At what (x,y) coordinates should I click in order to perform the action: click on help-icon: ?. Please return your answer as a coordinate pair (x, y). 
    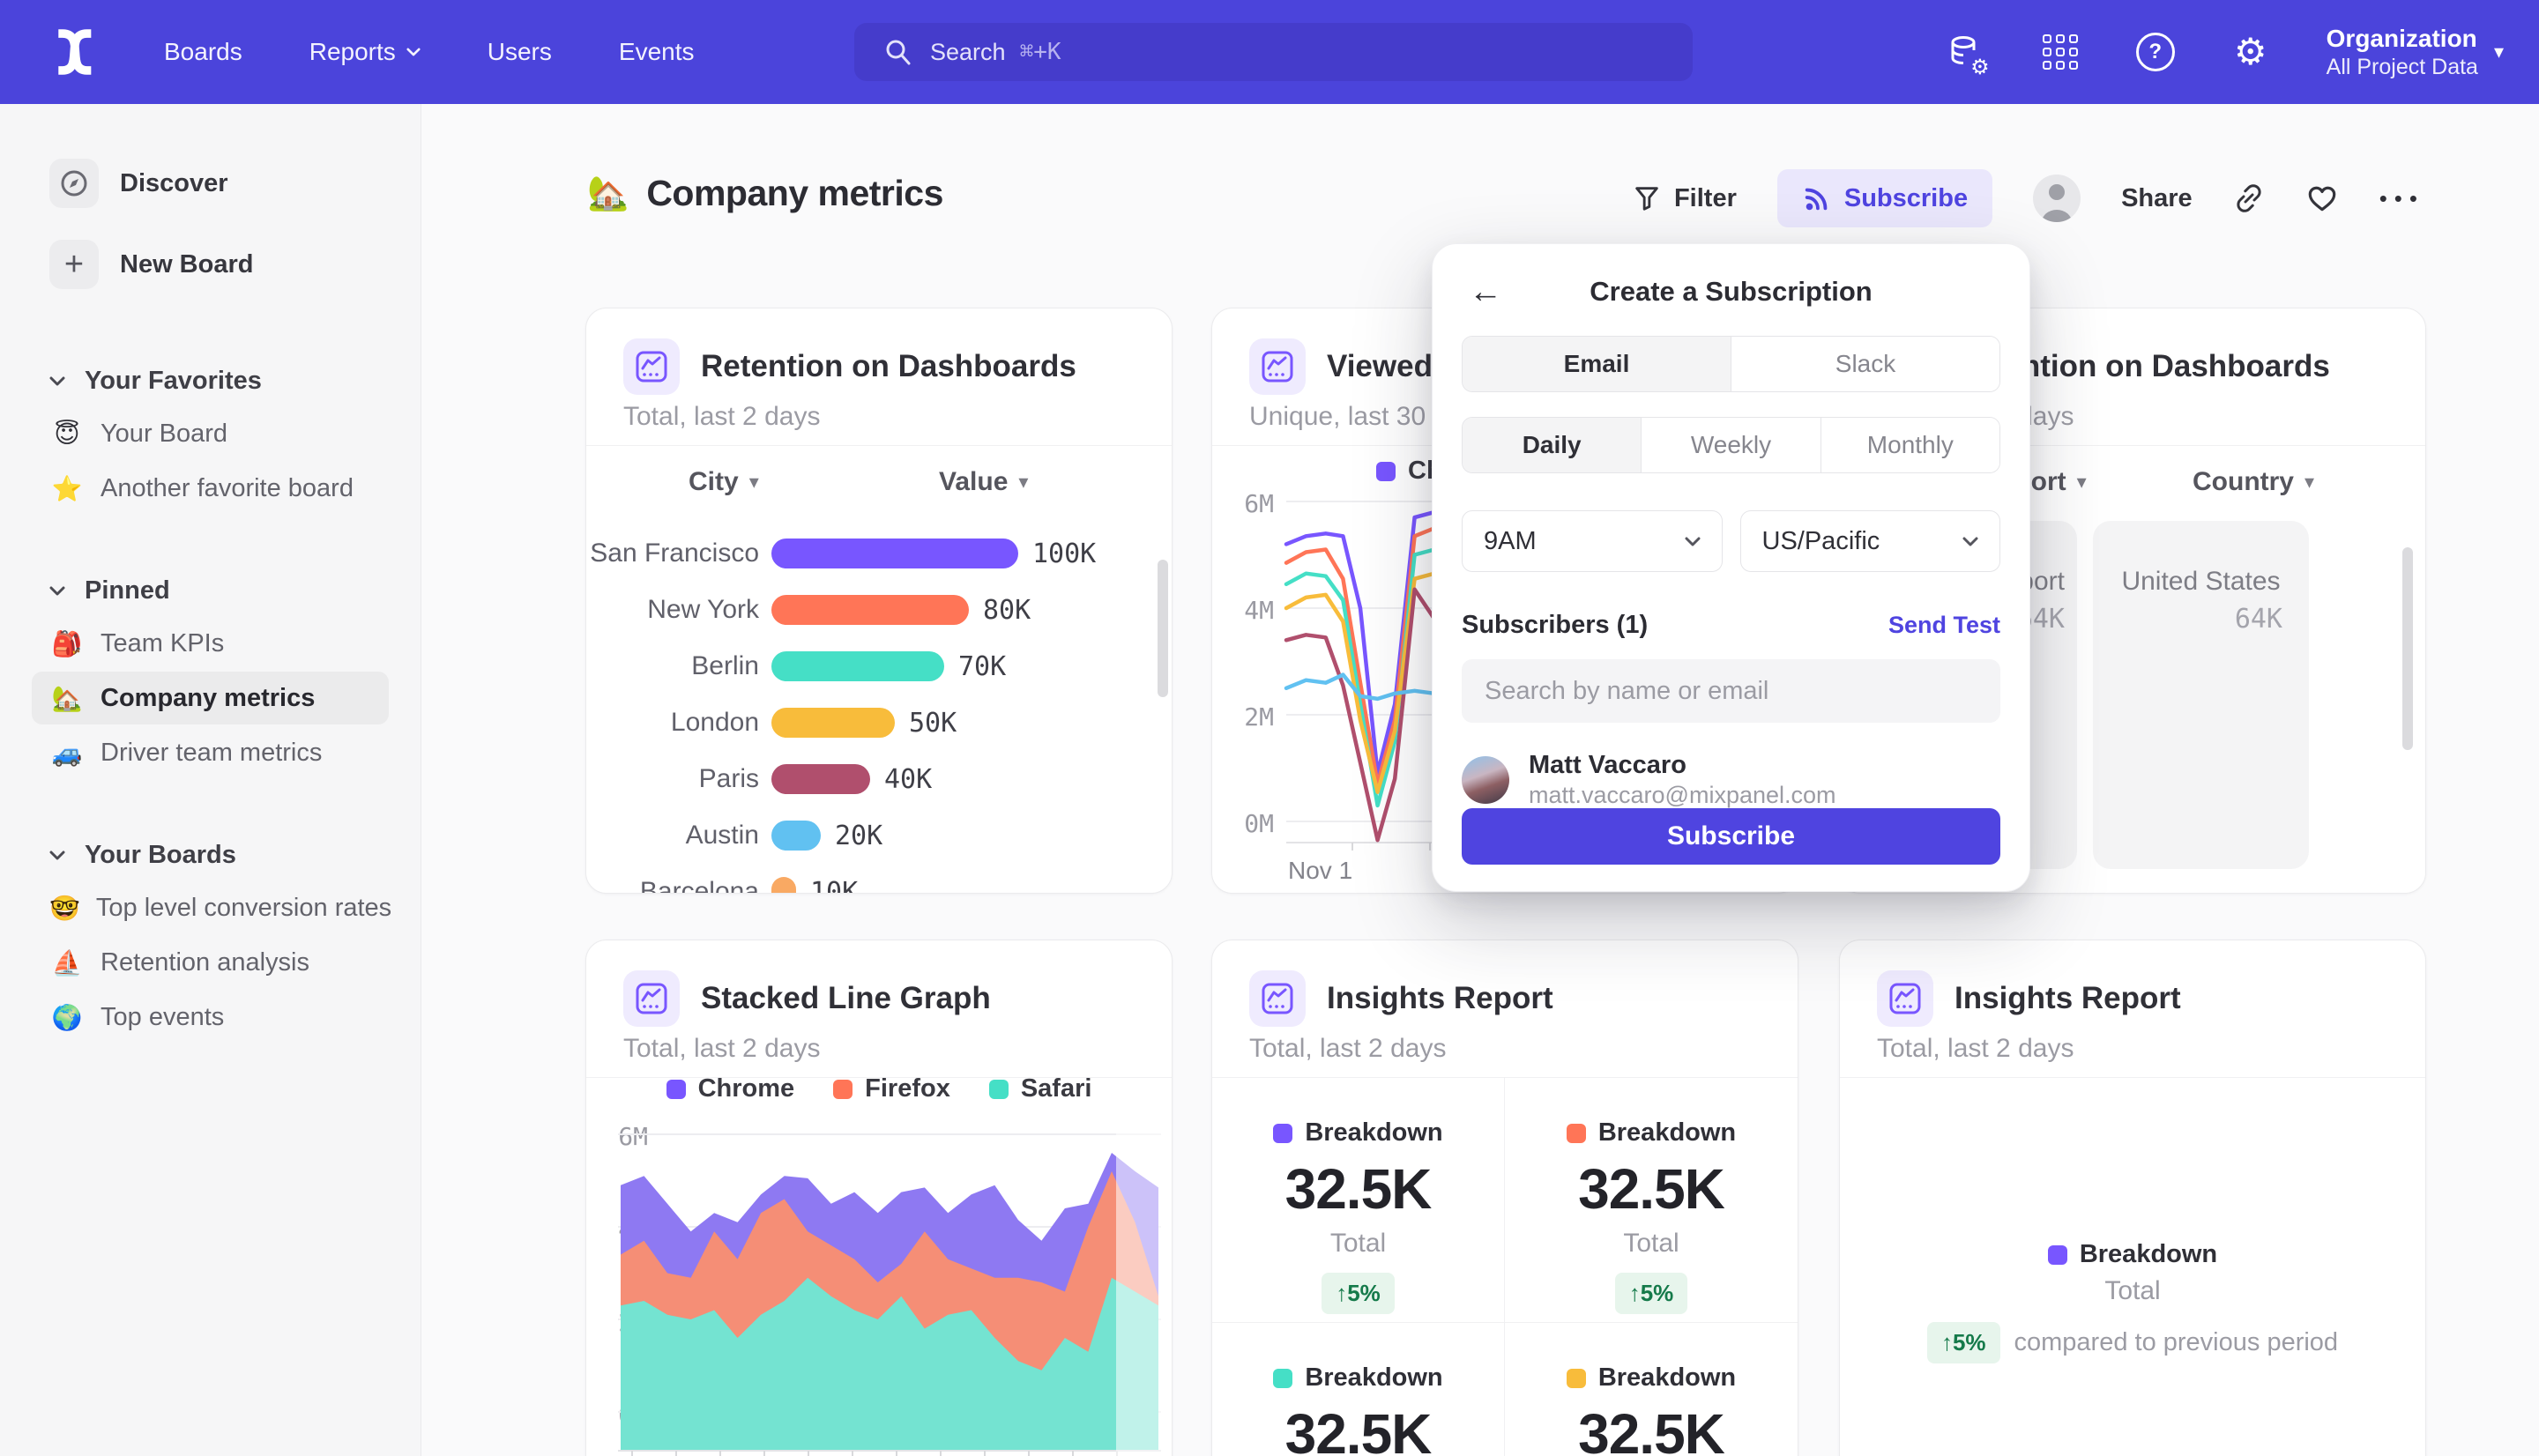
    Looking at the image, I should click on (2155, 52).